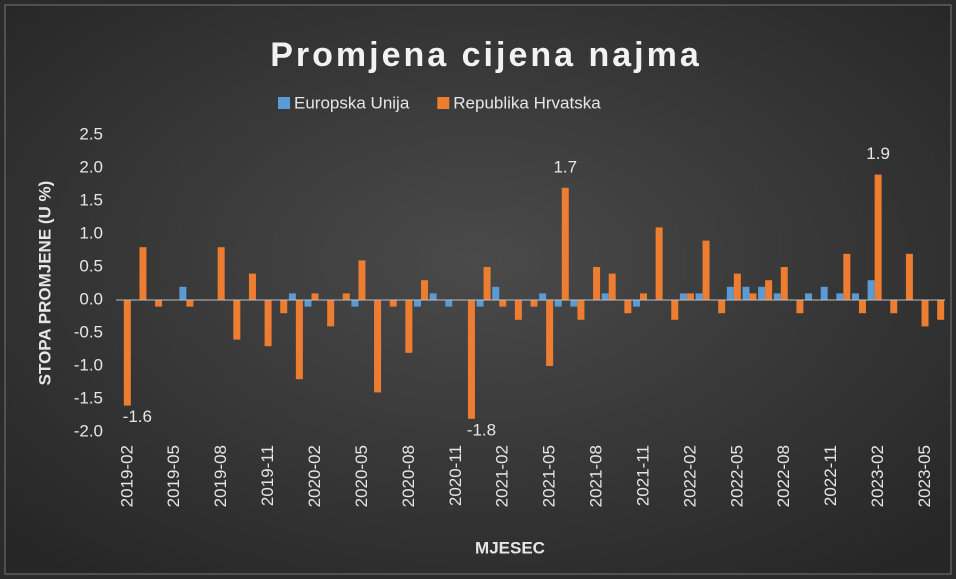 The image size is (956, 579). Describe the element at coordinates (352, 102) in the screenshot. I see `legend-label: Europska Unija` at that location.